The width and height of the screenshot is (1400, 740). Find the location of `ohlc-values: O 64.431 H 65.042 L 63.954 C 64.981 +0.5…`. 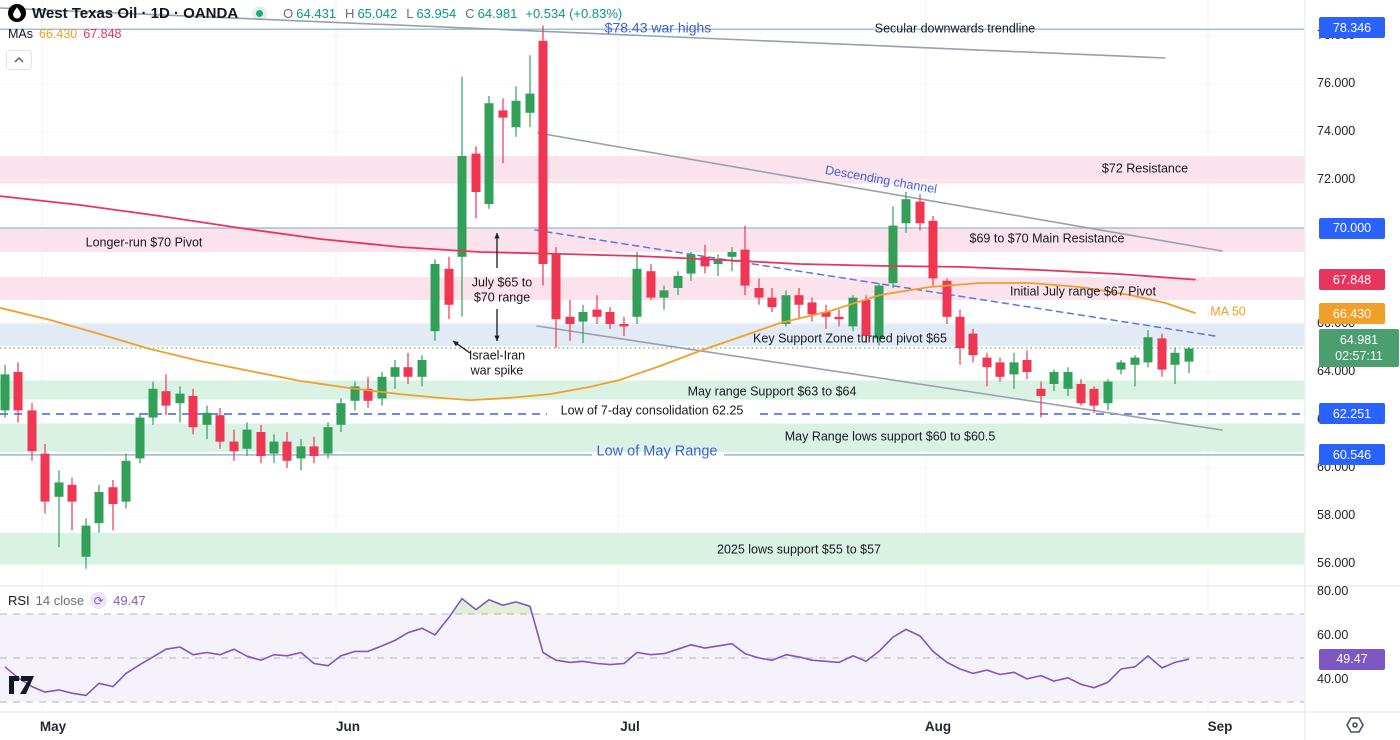

ohlc-values: O 64.431 H 65.042 L 63.954 C 64.981 +0.5… is located at coordinates (449, 13).